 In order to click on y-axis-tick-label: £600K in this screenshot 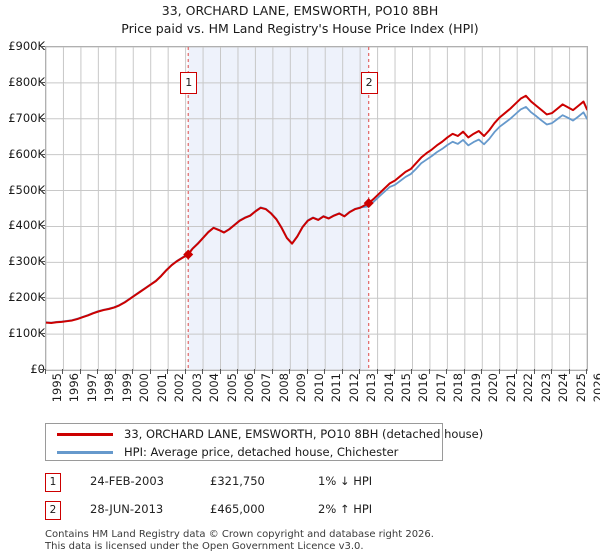, I will do `click(26, 153)`.